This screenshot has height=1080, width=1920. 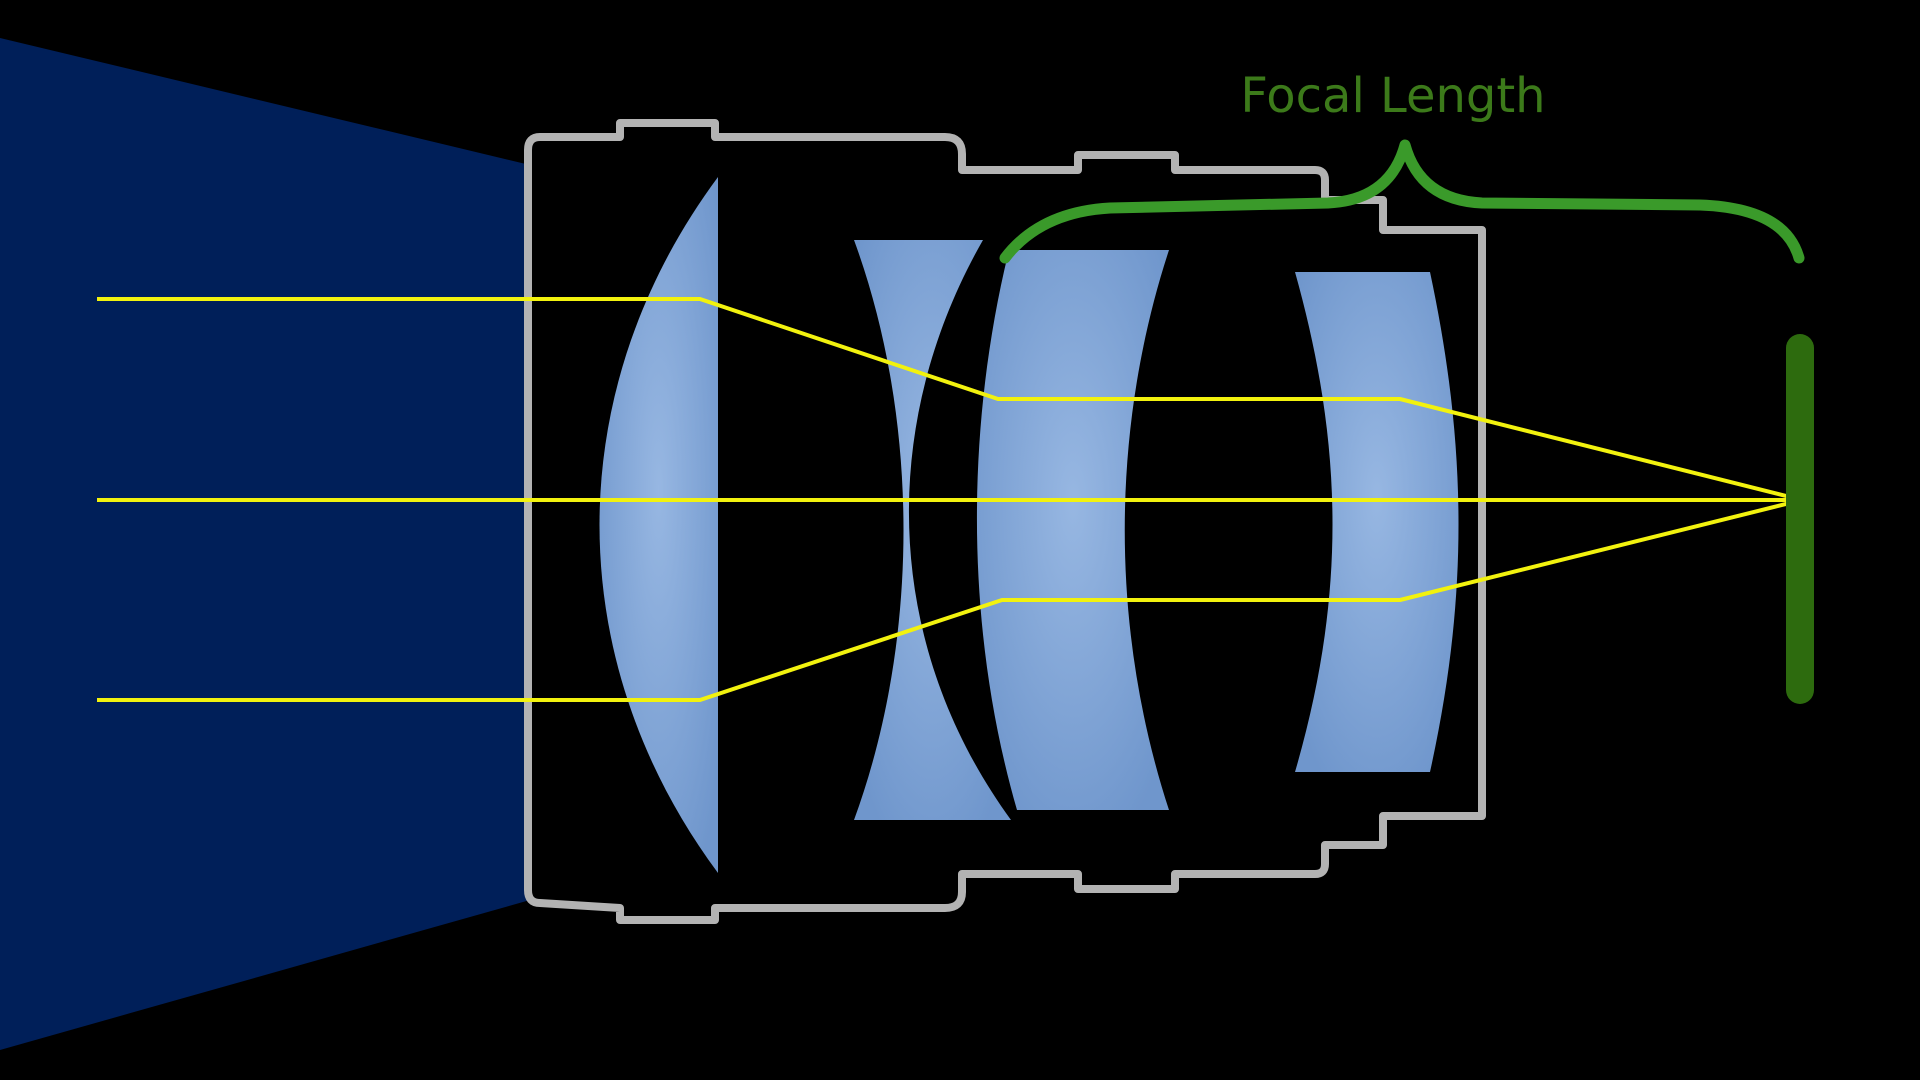 I want to click on focal-length-label: Focal Length, so click(x=1392, y=96).